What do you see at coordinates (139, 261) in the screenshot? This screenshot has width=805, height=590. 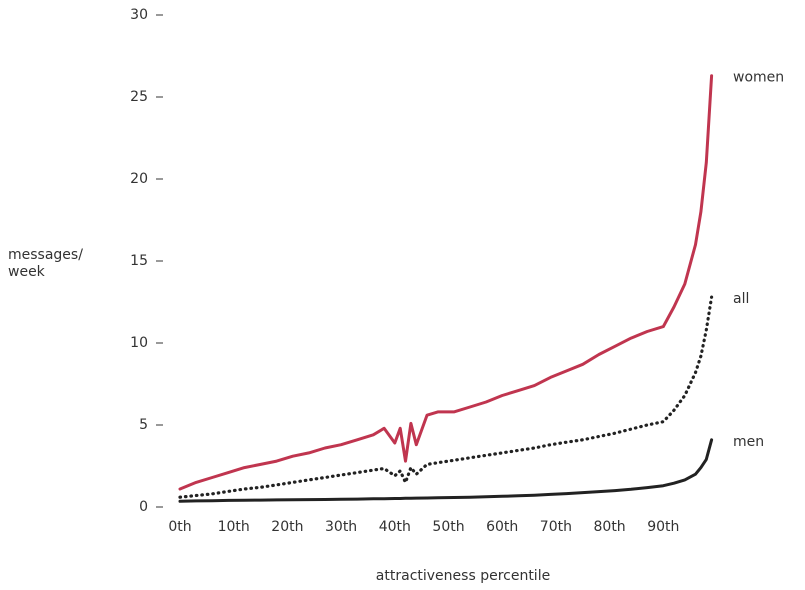 I see `y-tick-label: 15` at bounding box center [139, 261].